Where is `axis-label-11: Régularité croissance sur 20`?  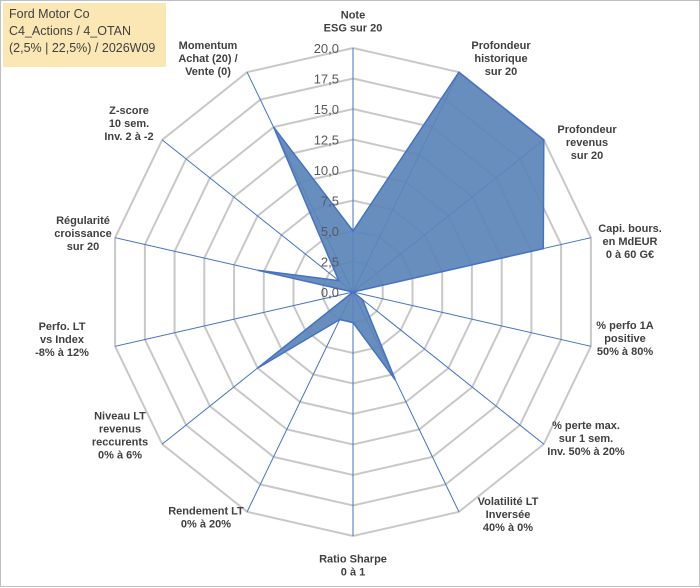
axis-label-11: Régularité croissance sur 20 is located at coordinates (82, 234).